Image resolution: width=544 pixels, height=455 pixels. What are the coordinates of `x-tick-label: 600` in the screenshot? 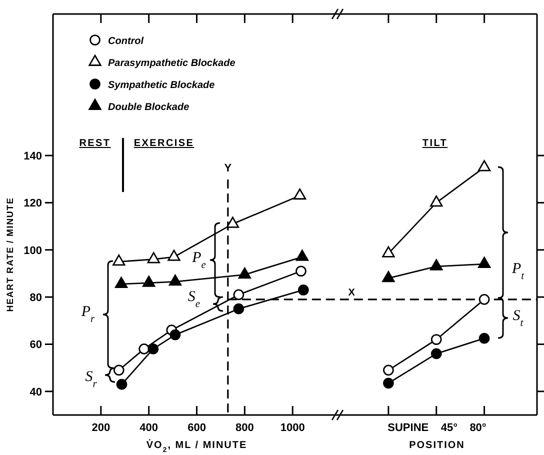 It's located at (197, 428).